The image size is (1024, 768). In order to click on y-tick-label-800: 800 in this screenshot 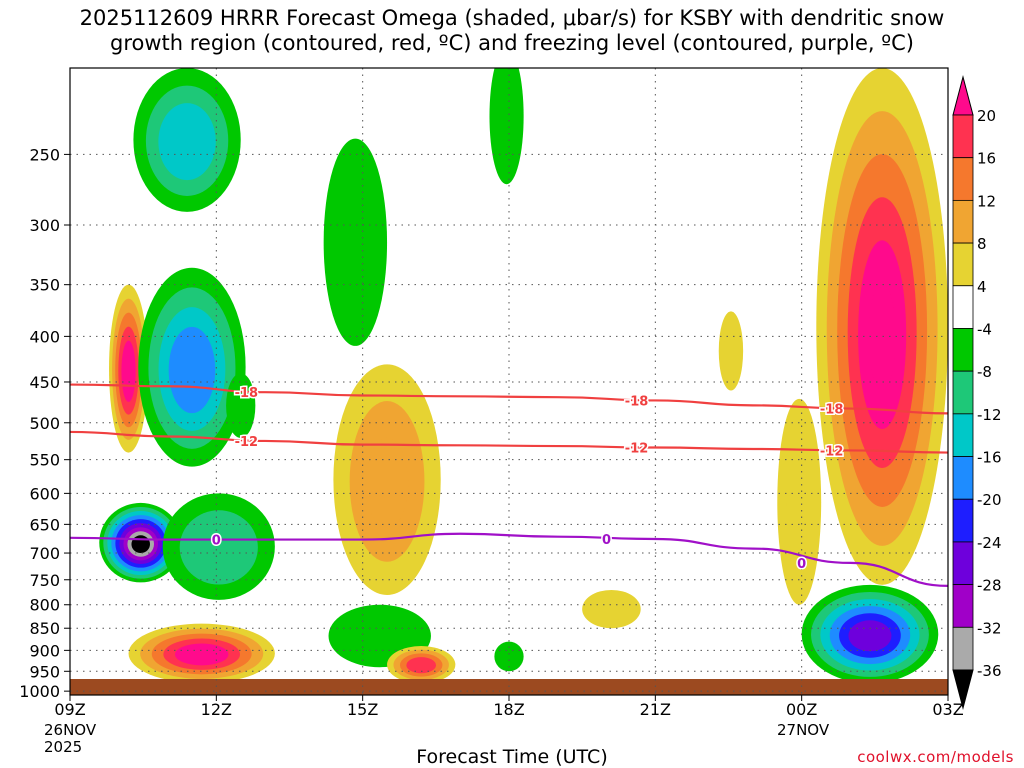, I will do `click(44, 605)`.